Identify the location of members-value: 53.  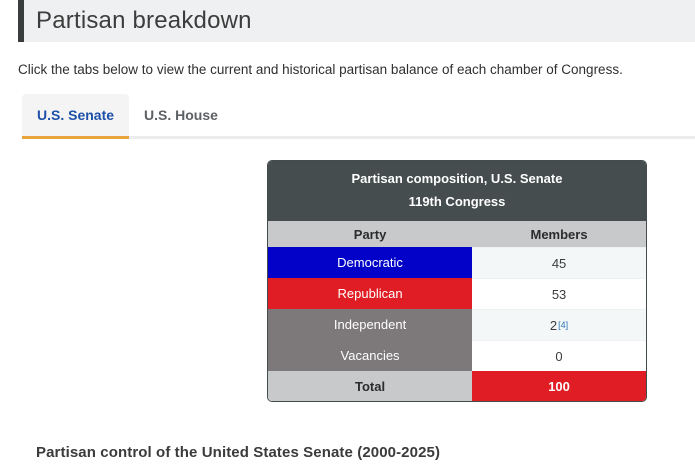
(559, 294).